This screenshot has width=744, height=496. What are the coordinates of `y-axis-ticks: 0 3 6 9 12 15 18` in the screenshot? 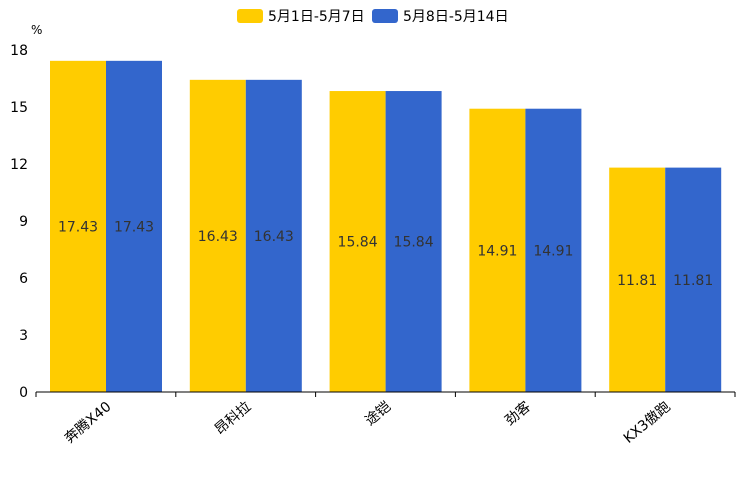 It's located at (19, 222).